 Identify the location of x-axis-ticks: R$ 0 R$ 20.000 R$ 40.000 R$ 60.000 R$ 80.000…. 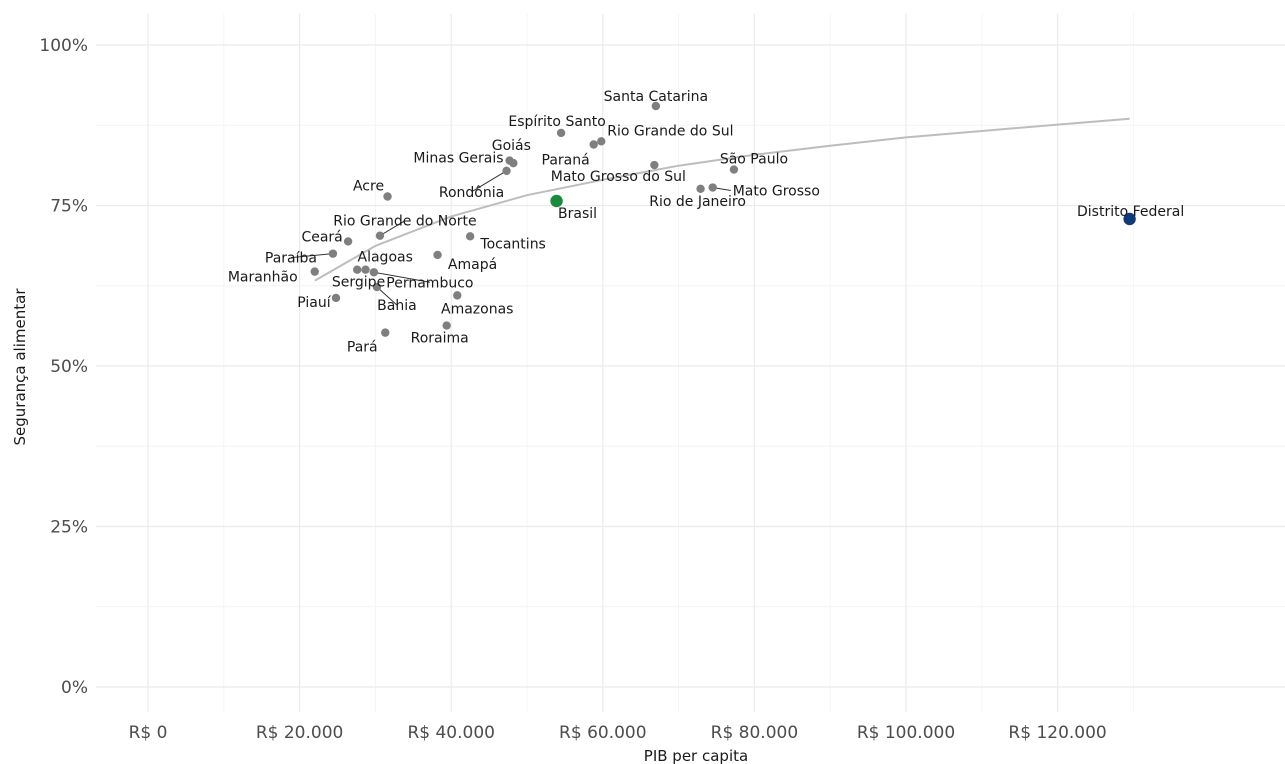
(618, 733).